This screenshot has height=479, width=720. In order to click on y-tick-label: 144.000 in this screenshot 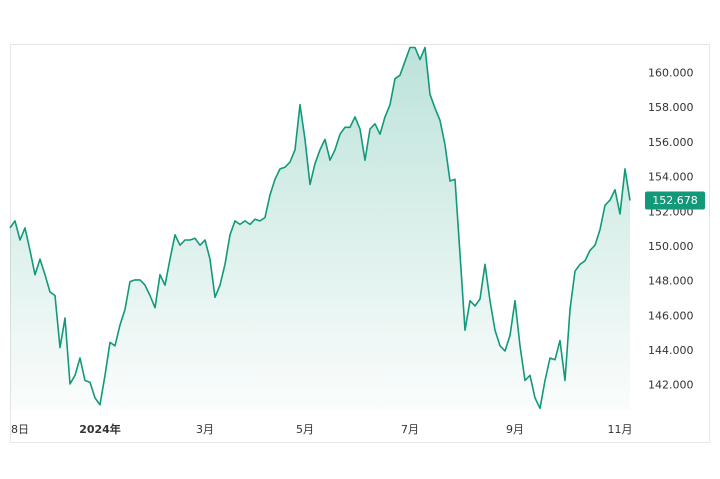, I will do `click(671, 350)`.